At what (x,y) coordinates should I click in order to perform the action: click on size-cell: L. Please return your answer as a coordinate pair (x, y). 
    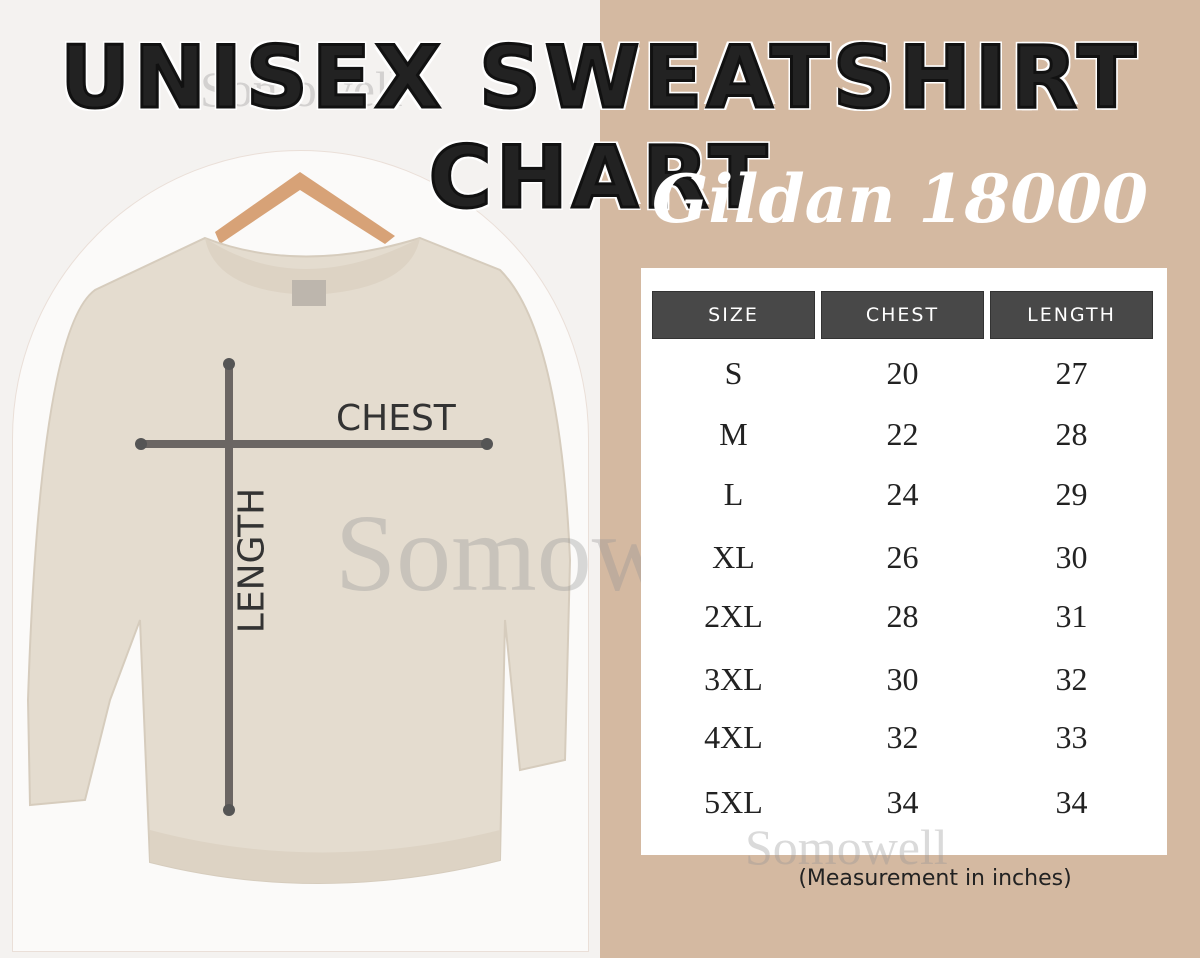
    Looking at the image, I should click on (733, 494).